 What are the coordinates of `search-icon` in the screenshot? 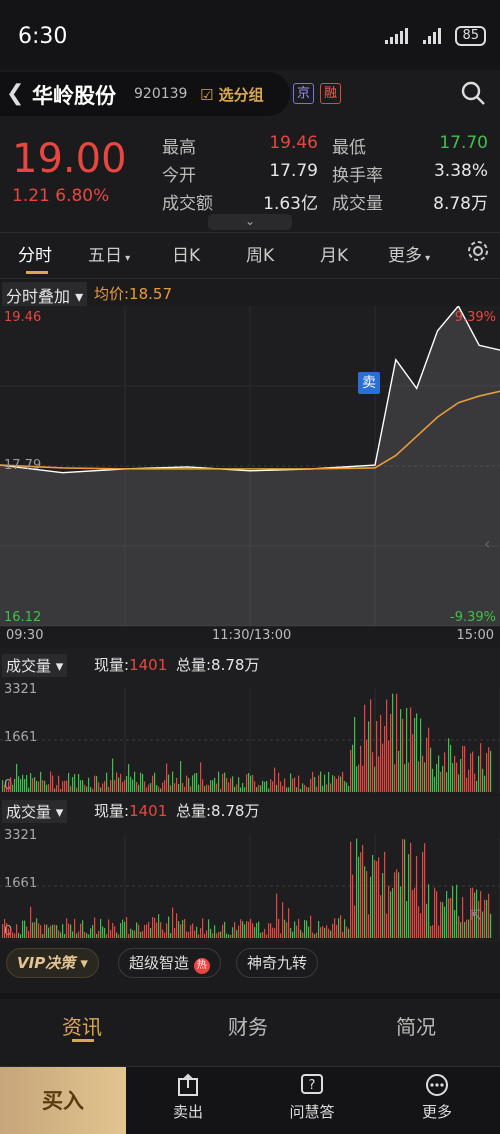 It's located at (473, 93).